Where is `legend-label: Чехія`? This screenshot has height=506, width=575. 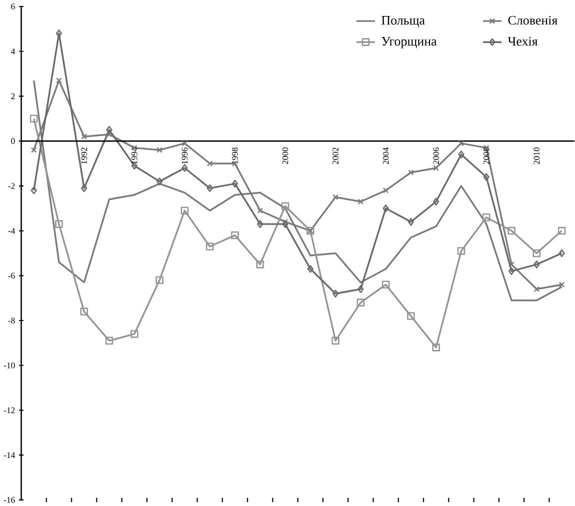
legend-label: Чехія is located at coordinates (523, 41).